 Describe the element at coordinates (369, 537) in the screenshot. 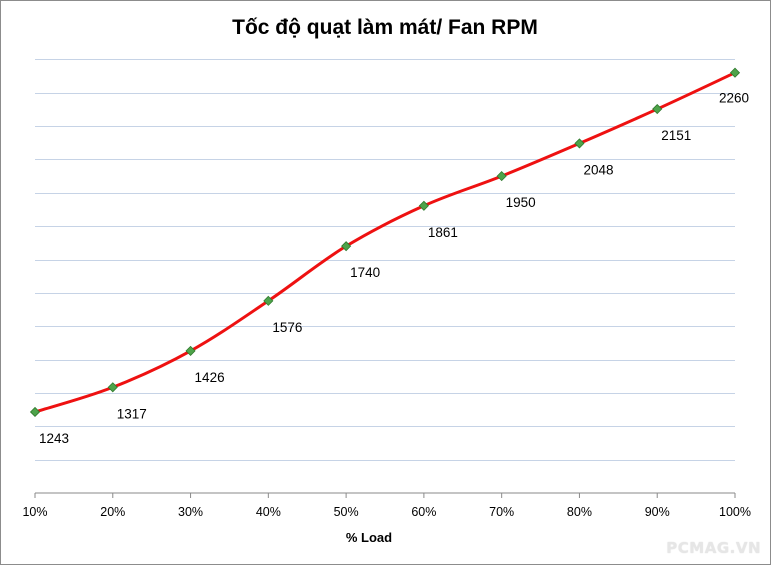

I see `x-axis-title: % Load` at that location.